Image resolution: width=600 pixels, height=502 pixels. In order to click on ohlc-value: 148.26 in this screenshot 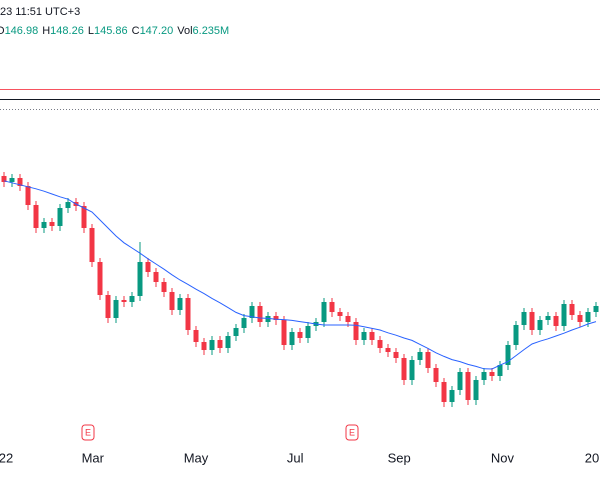, I will do `click(67, 31)`.